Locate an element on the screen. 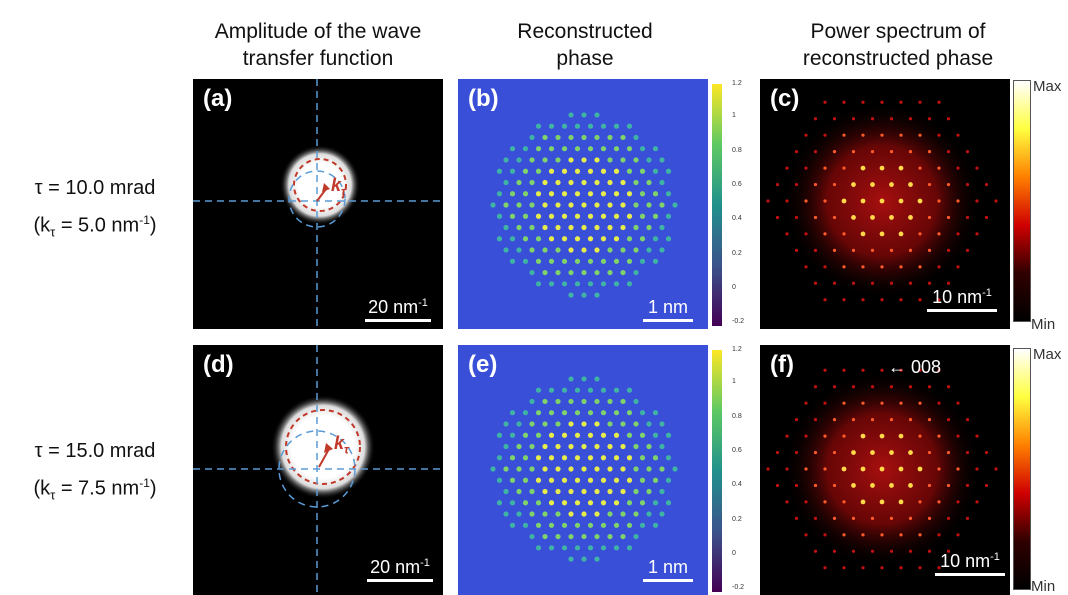  panel-tag: (f) is located at coordinates (782, 364).